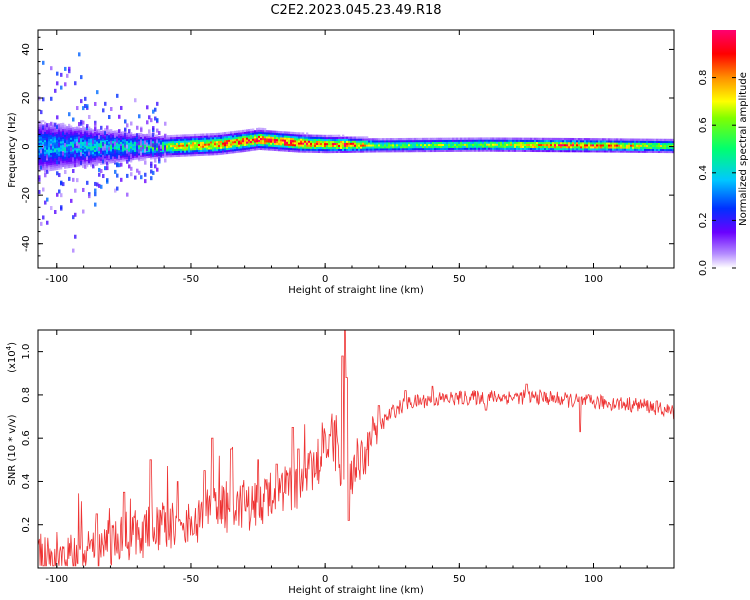 The width and height of the screenshot is (750, 600). What do you see at coordinates (9, 347) in the screenshot?
I see `scale-exp: 4` at bounding box center [9, 347].